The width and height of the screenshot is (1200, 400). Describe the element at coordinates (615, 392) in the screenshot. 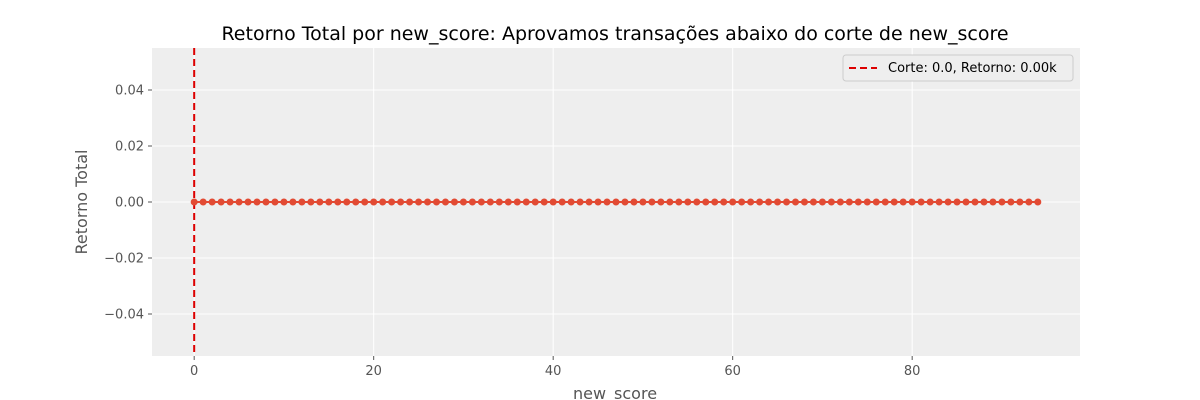

I see `x-axis-label: new_score` at that location.